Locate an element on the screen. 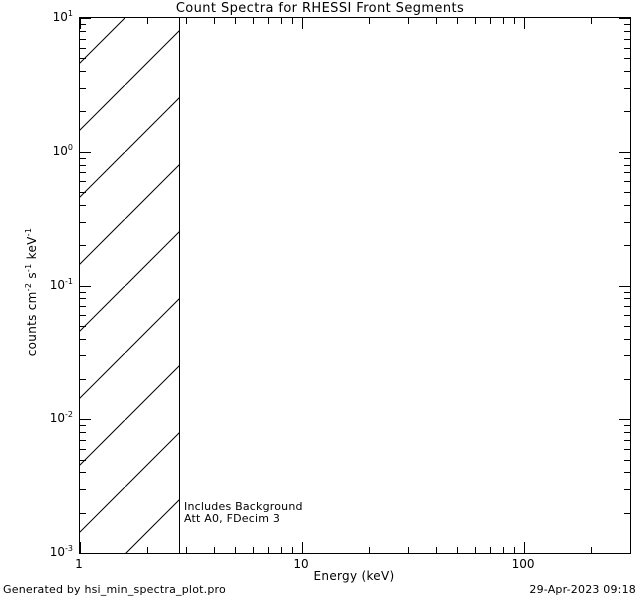 This screenshot has width=640, height=600. footer-generator: Generated by hsi_min_spectra_plot.pro is located at coordinates (114, 589).